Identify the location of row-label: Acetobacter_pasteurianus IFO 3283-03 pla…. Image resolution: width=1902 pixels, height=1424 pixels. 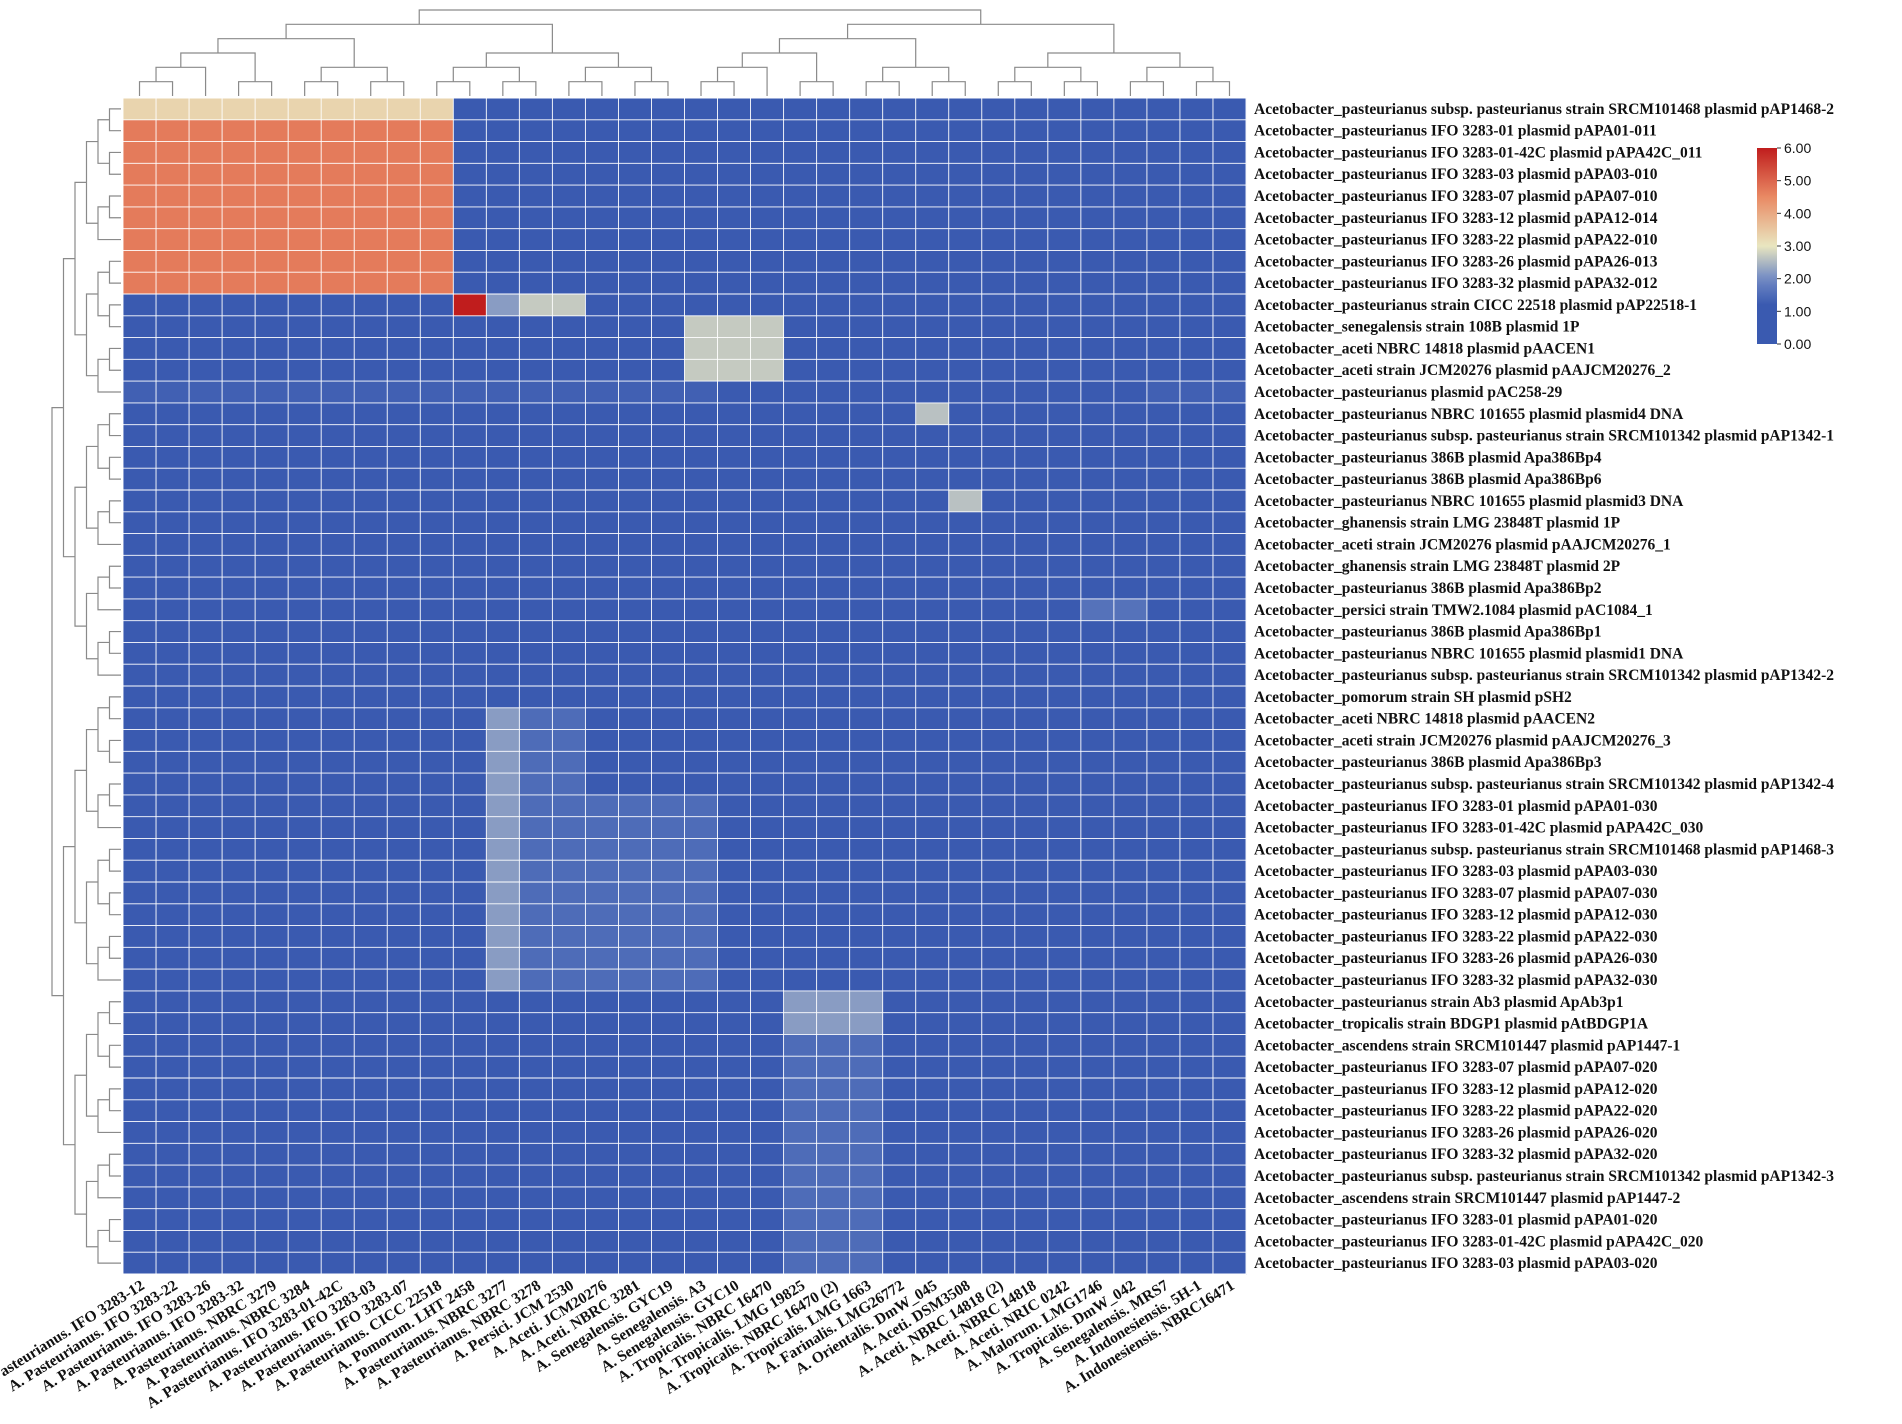
(1456, 1263).